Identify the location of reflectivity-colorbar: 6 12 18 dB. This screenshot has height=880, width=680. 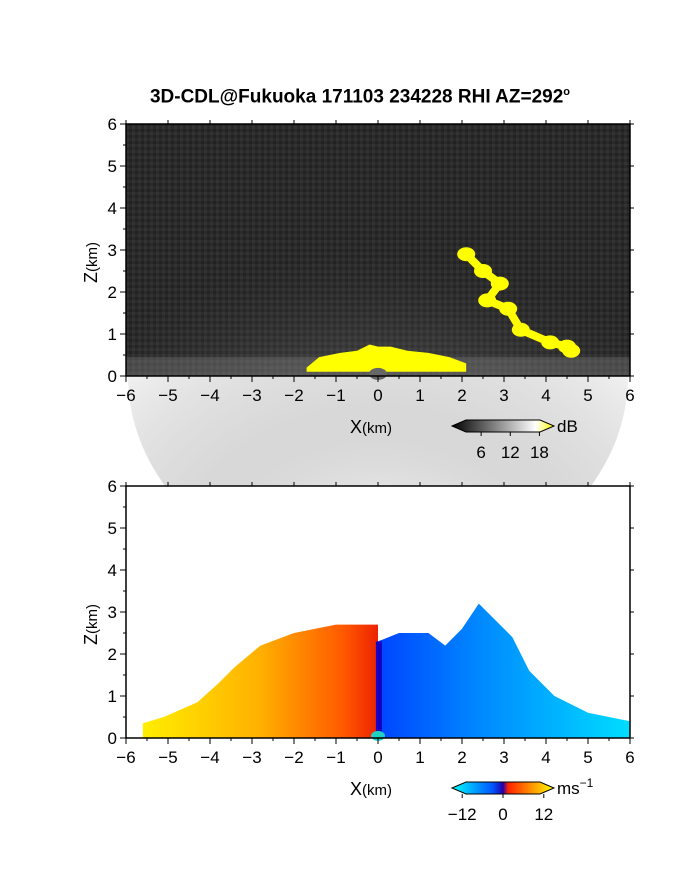
(514, 439).